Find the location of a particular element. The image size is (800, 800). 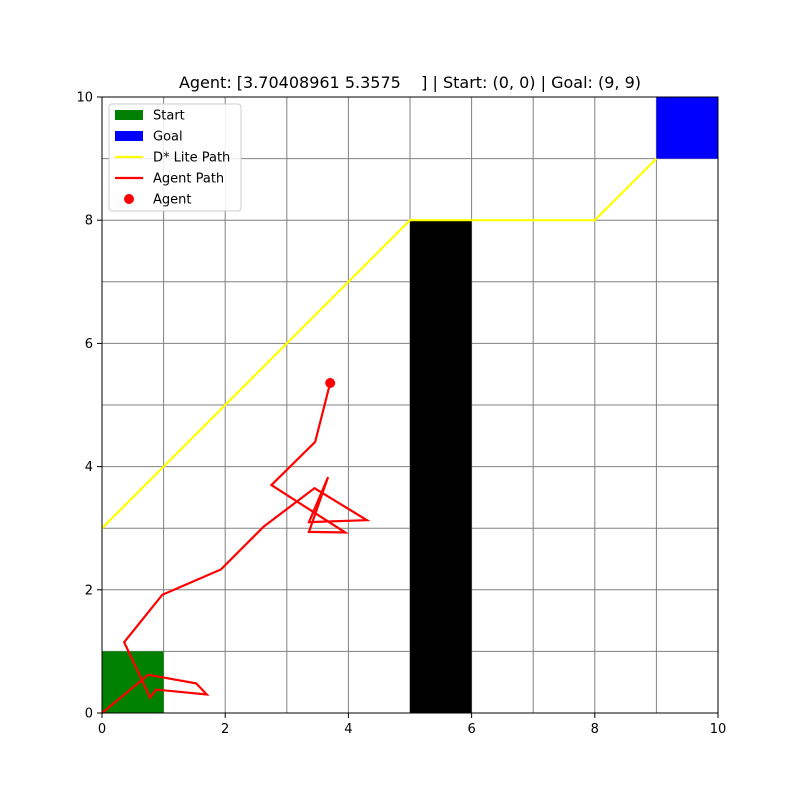

y-tick-label: 6 is located at coordinates (89, 344).